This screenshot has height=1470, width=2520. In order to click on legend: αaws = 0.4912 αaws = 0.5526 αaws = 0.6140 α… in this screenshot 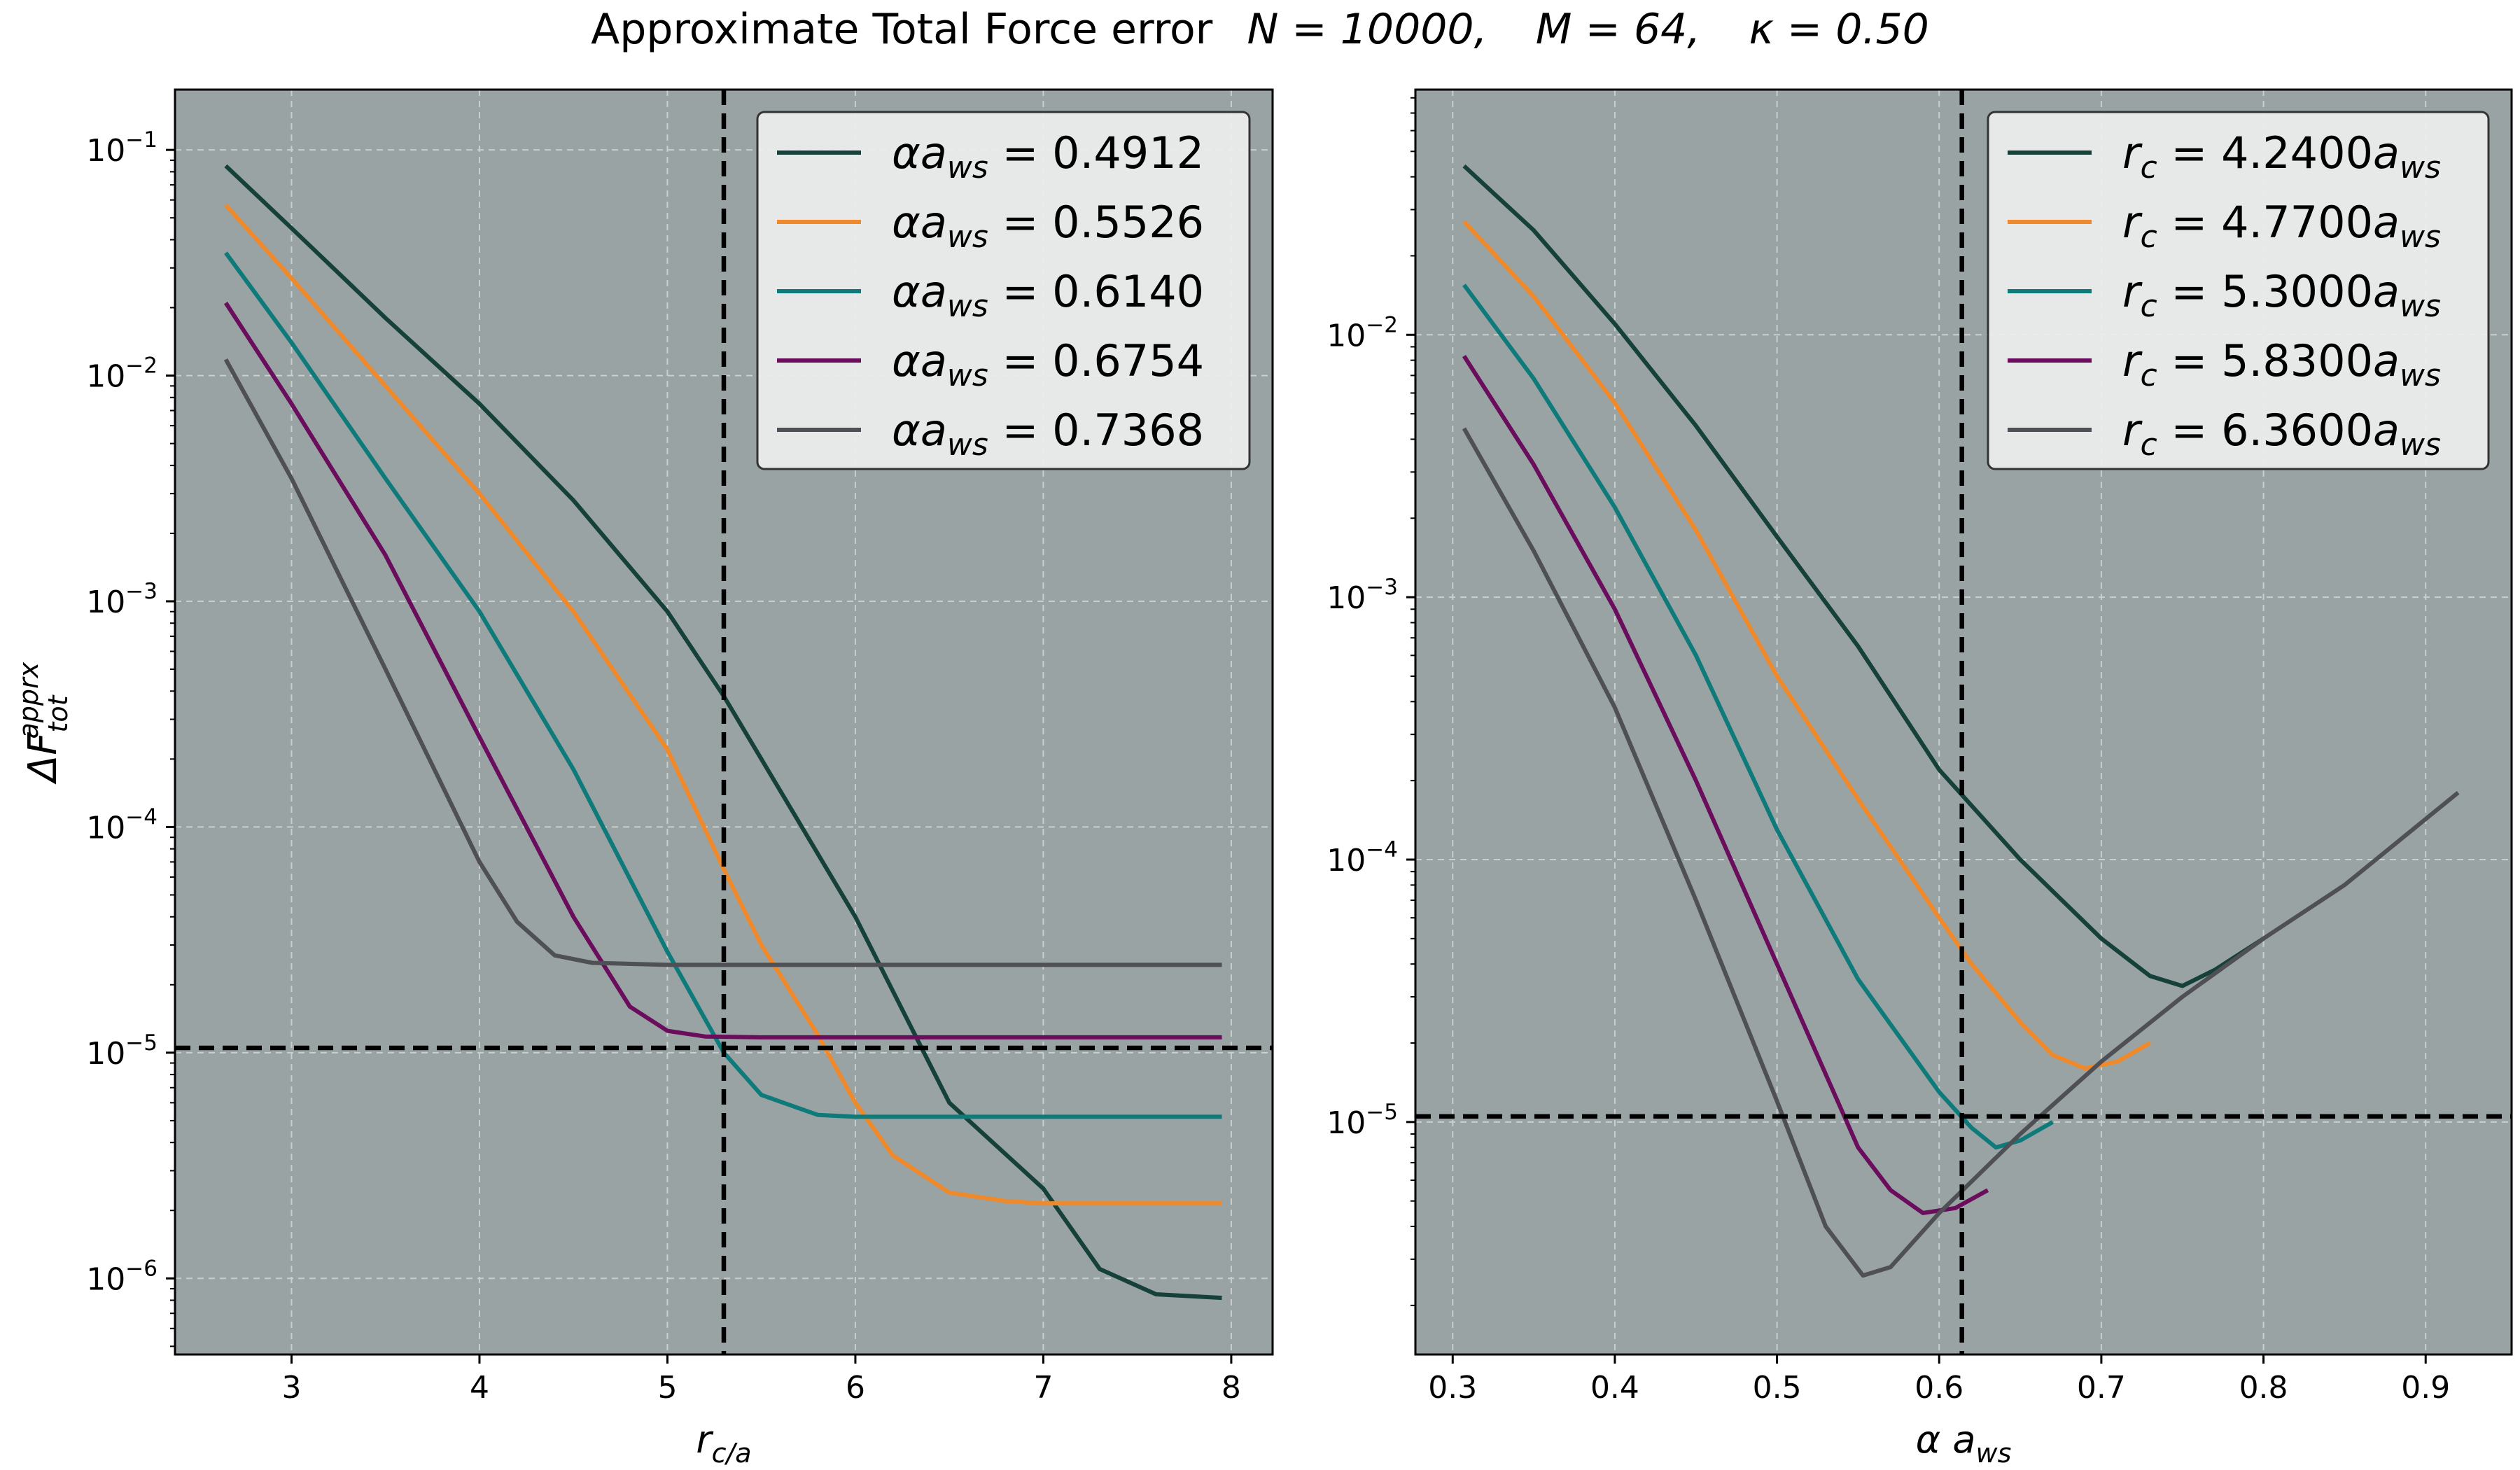, I will do `click(1003, 290)`.